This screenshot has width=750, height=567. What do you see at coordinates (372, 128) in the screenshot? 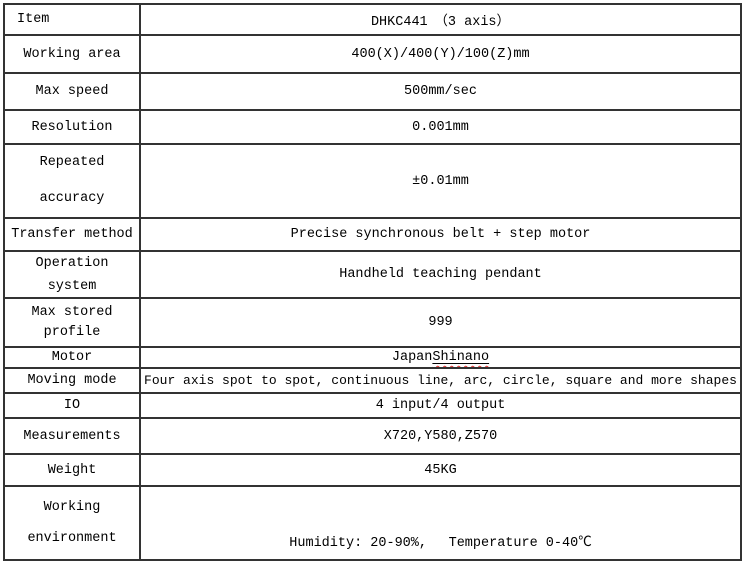
I see `spec-row-resolution: Resolution 0.001mm` at bounding box center [372, 128].